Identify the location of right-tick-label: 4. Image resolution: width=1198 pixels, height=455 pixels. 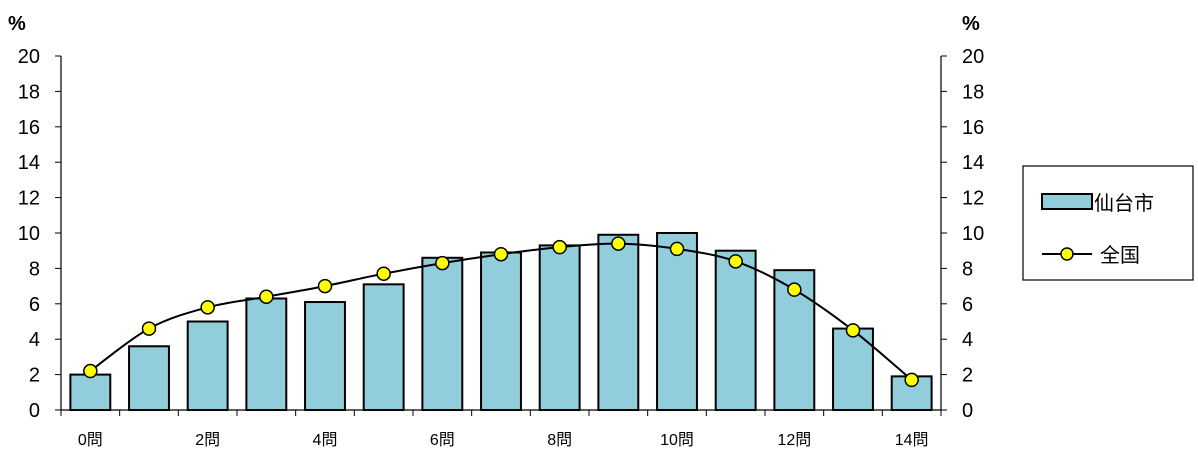
(967, 340).